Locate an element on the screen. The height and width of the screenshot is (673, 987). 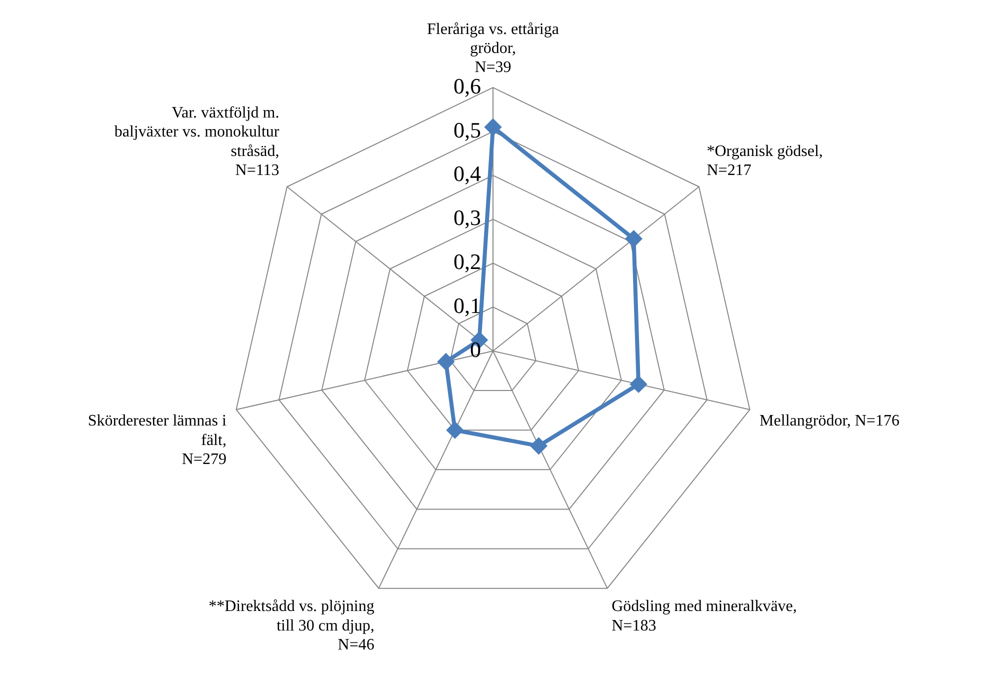
spoke-label: Skörderester lämnas i fält, N=279 is located at coordinates (158, 440).